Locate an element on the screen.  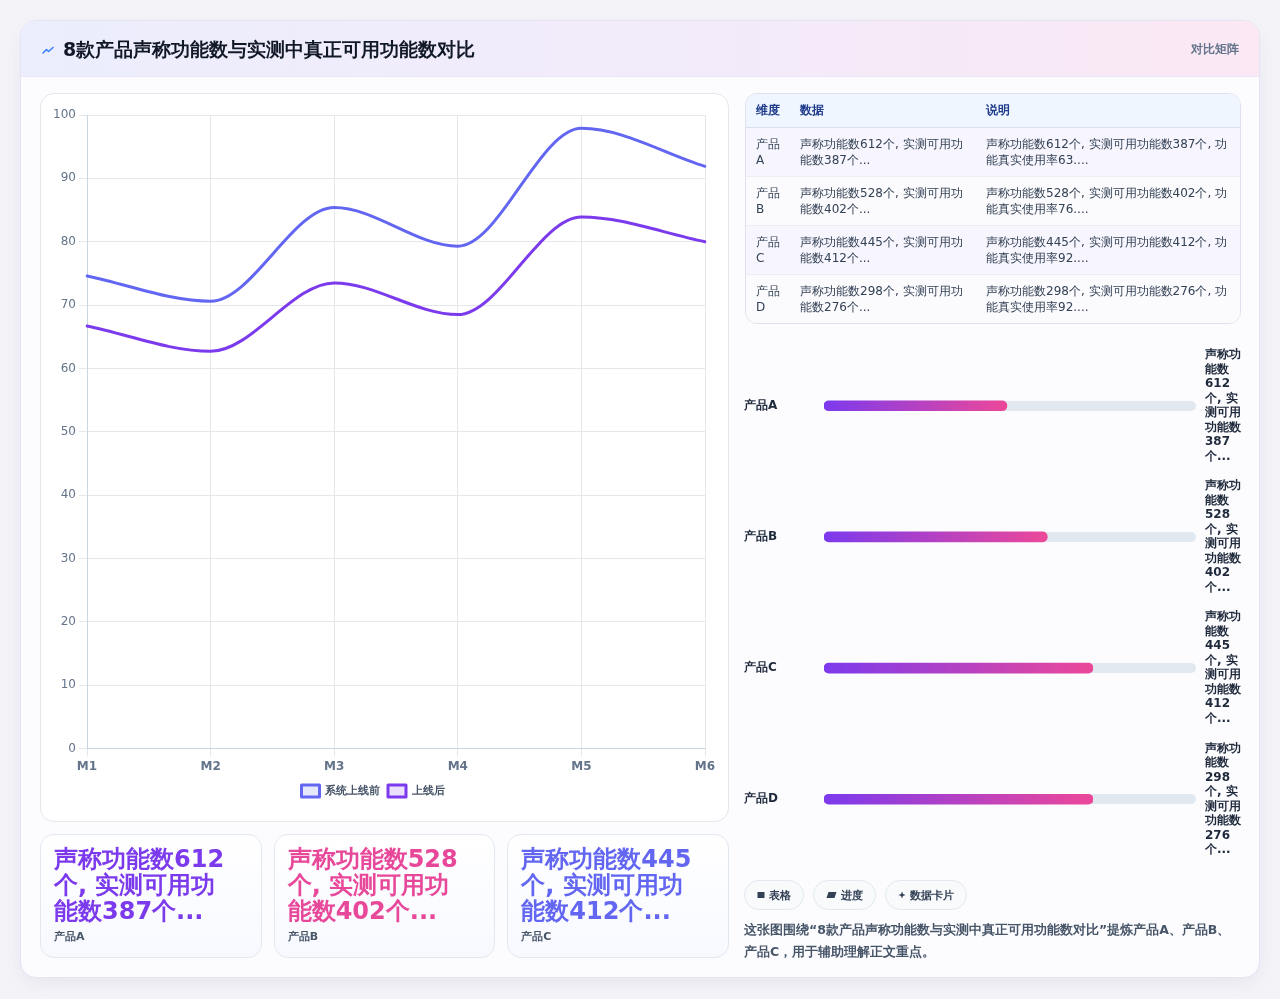
category-label: 进度 is located at coordinates (852, 895).